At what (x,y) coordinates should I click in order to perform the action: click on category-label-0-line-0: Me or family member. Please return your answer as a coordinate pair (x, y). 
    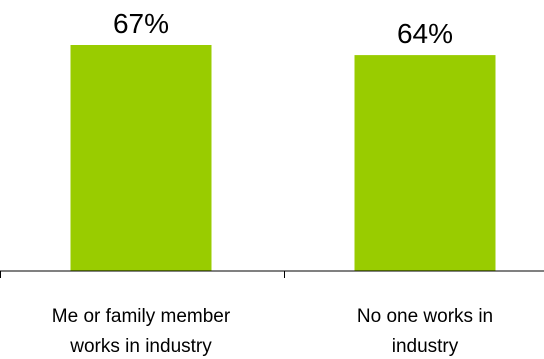
    Looking at the image, I should click on (141, 316).